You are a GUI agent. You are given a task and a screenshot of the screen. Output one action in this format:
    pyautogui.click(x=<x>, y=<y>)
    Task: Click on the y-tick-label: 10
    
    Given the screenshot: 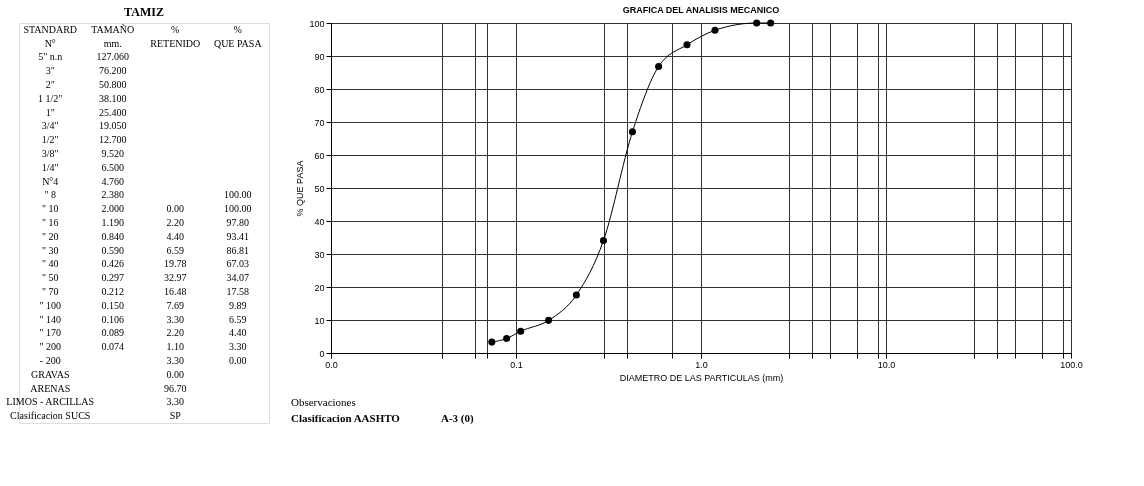 What is the action you would take?
    pyautogui.click(x=319, y=320)
    